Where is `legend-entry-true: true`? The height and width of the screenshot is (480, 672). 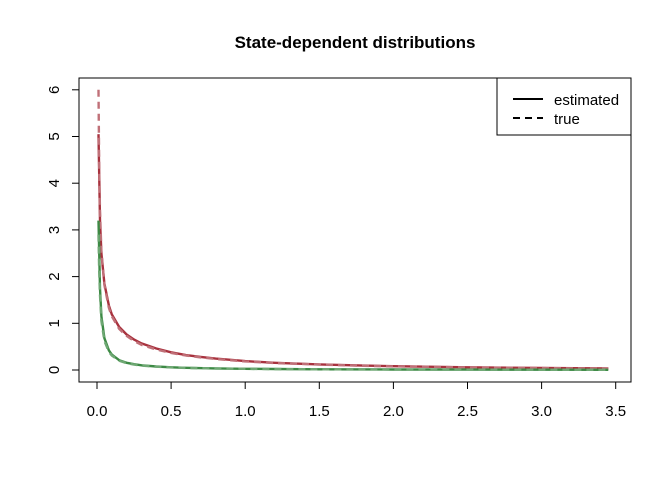 legend-entry-true: true is located at coordinates (567, 119).